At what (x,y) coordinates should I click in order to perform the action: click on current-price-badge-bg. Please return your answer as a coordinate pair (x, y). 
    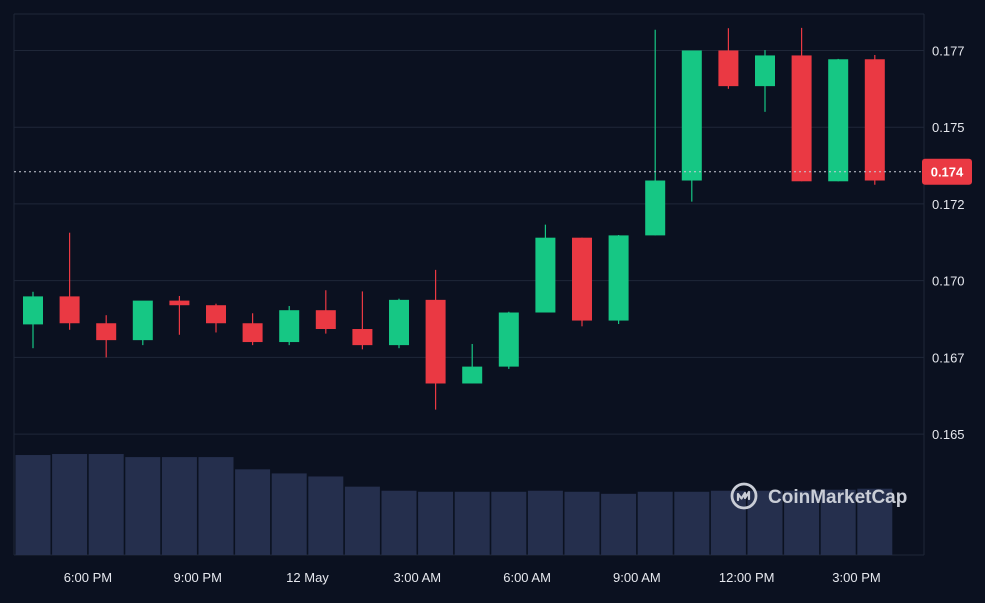
    Looking at the image, I should click on (947, 171).